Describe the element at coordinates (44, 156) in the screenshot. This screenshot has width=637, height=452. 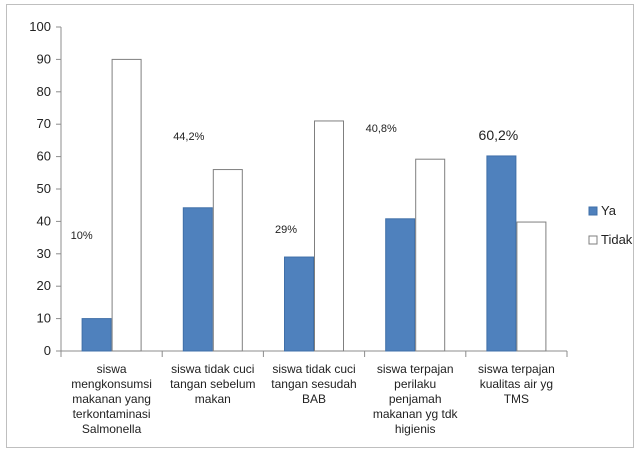
I see `y-tick-label: 60` at that location.